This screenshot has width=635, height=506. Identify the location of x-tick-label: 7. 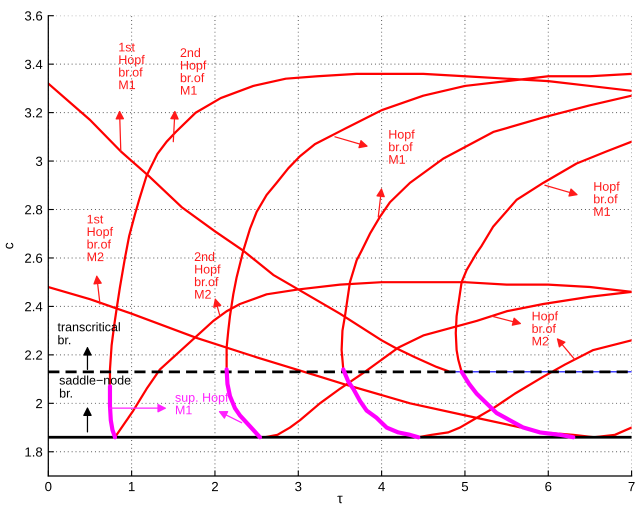
(631, 487).